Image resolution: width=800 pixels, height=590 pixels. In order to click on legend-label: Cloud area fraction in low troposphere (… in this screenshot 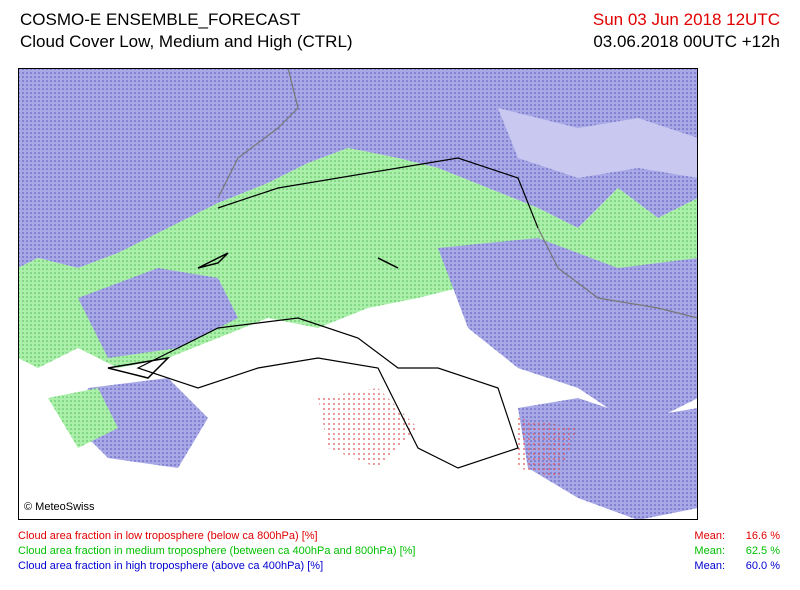, I will do `click(168, 536)`.